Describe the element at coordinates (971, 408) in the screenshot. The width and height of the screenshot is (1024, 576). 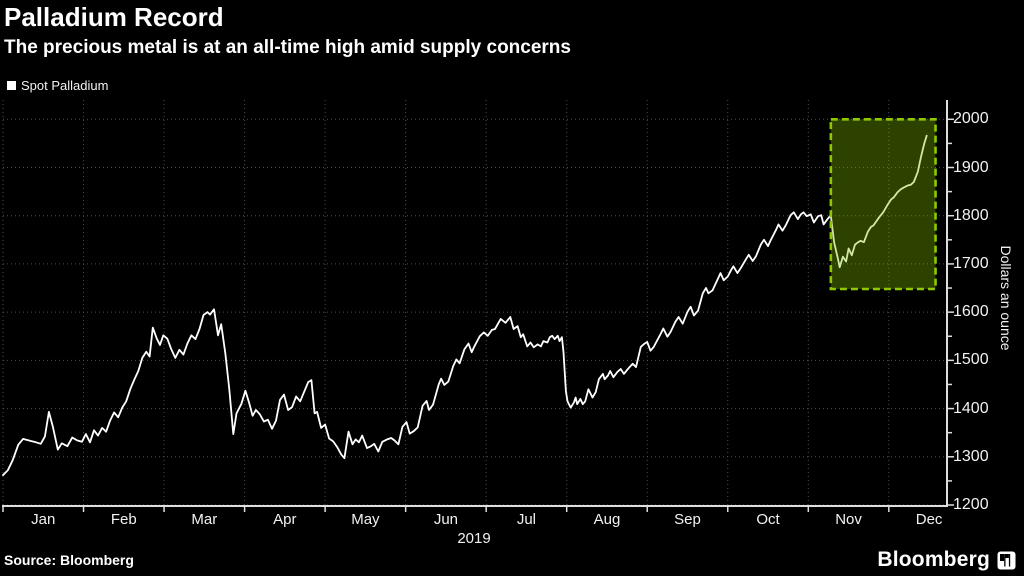
I see `y-tick-label: 1400` at that location.